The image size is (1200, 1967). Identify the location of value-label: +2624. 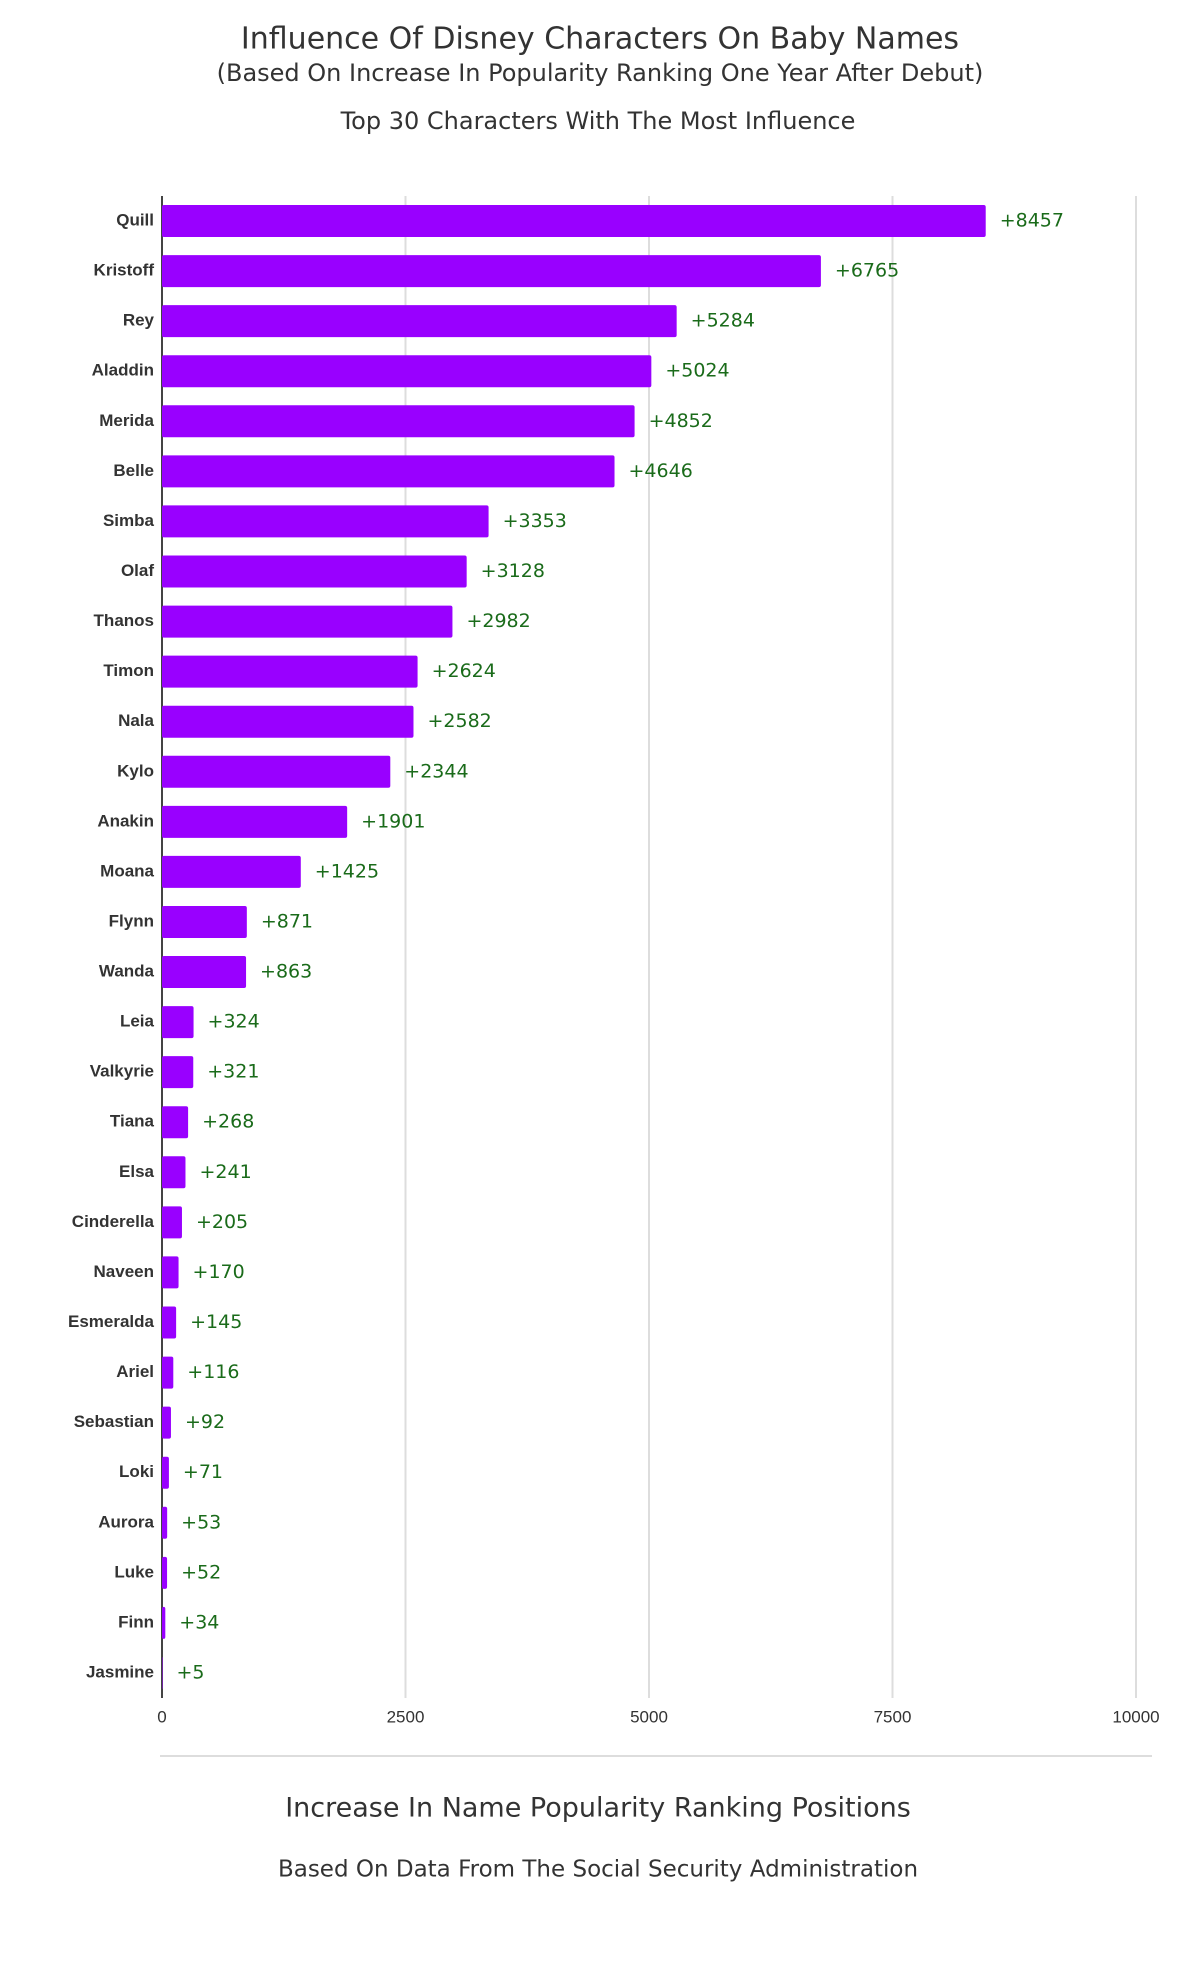
(464, 671).